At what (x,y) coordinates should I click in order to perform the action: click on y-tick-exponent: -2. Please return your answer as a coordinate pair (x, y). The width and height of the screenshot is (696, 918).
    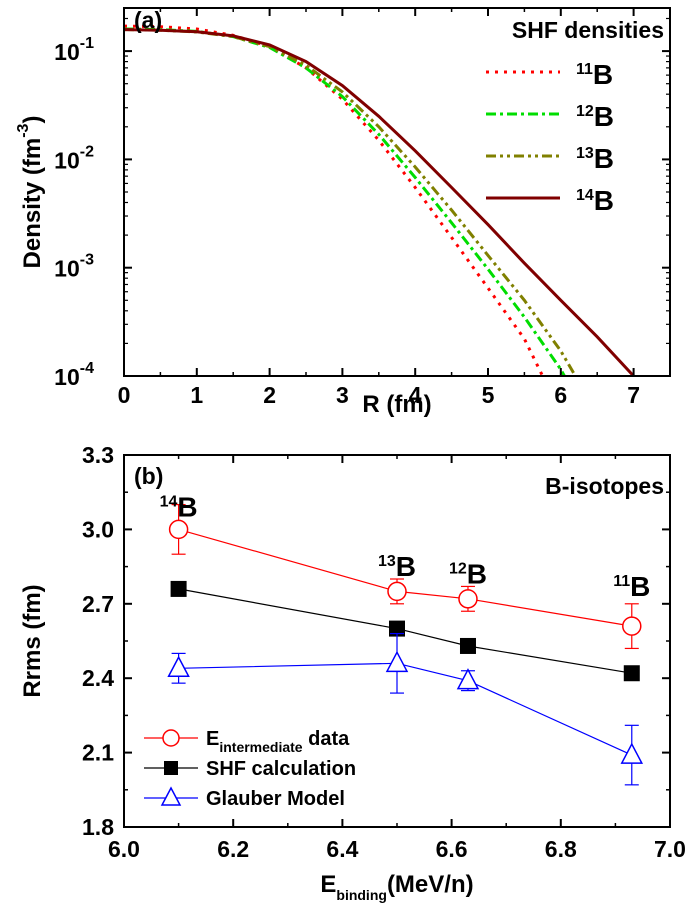
    Looking at the image, I should click on (87, 151).